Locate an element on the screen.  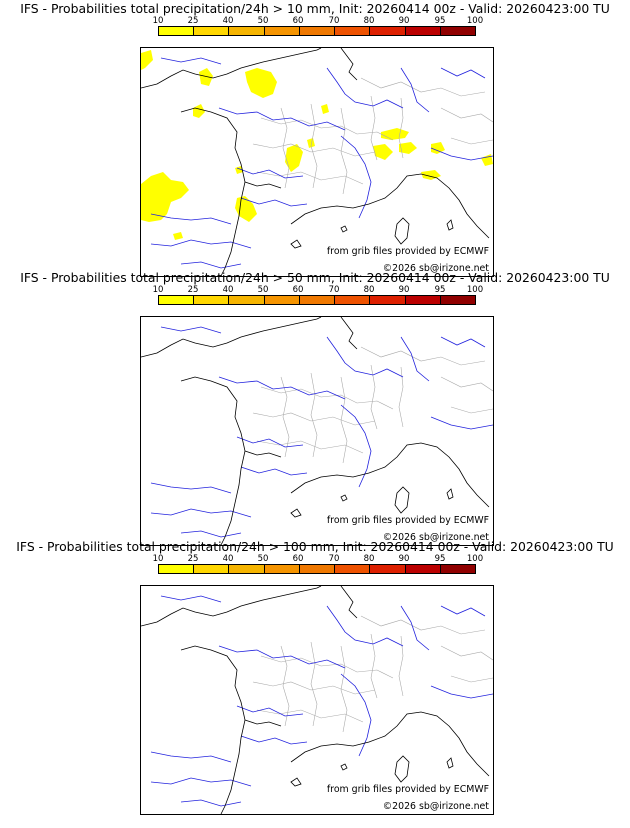
precip-areas is located at coordinates (317, 145).